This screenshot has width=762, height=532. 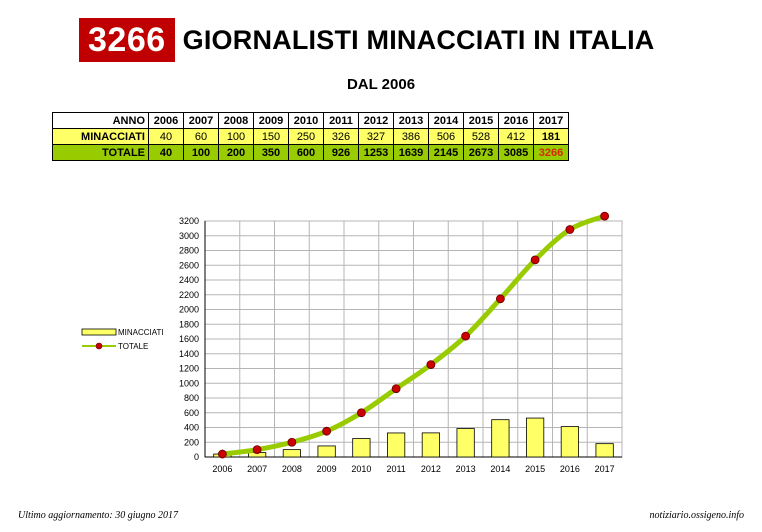 What do you see at coordinates (122, 339) in the screenshot?
I see `legend: MINACCIATI TOTALE` at bounding box center [122, 339].